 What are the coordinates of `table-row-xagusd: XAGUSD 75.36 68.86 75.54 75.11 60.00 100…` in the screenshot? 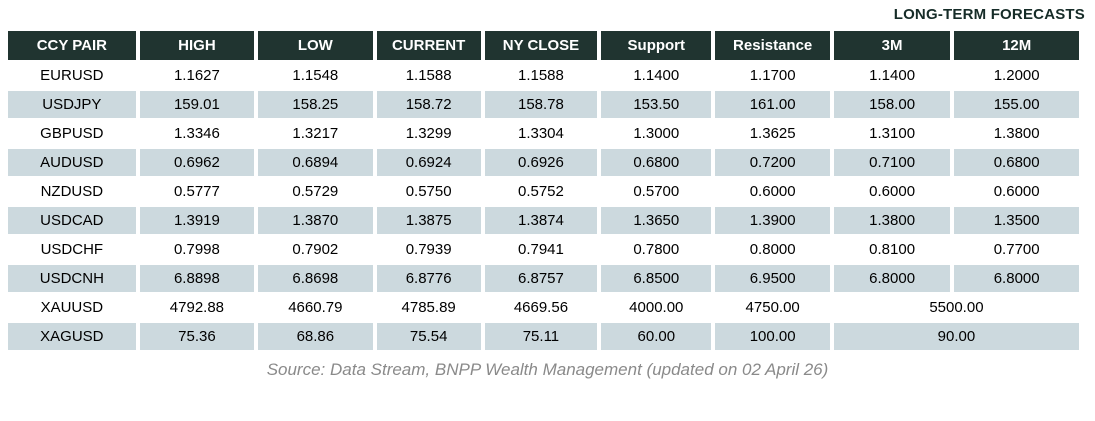 It's located at (543, 336).